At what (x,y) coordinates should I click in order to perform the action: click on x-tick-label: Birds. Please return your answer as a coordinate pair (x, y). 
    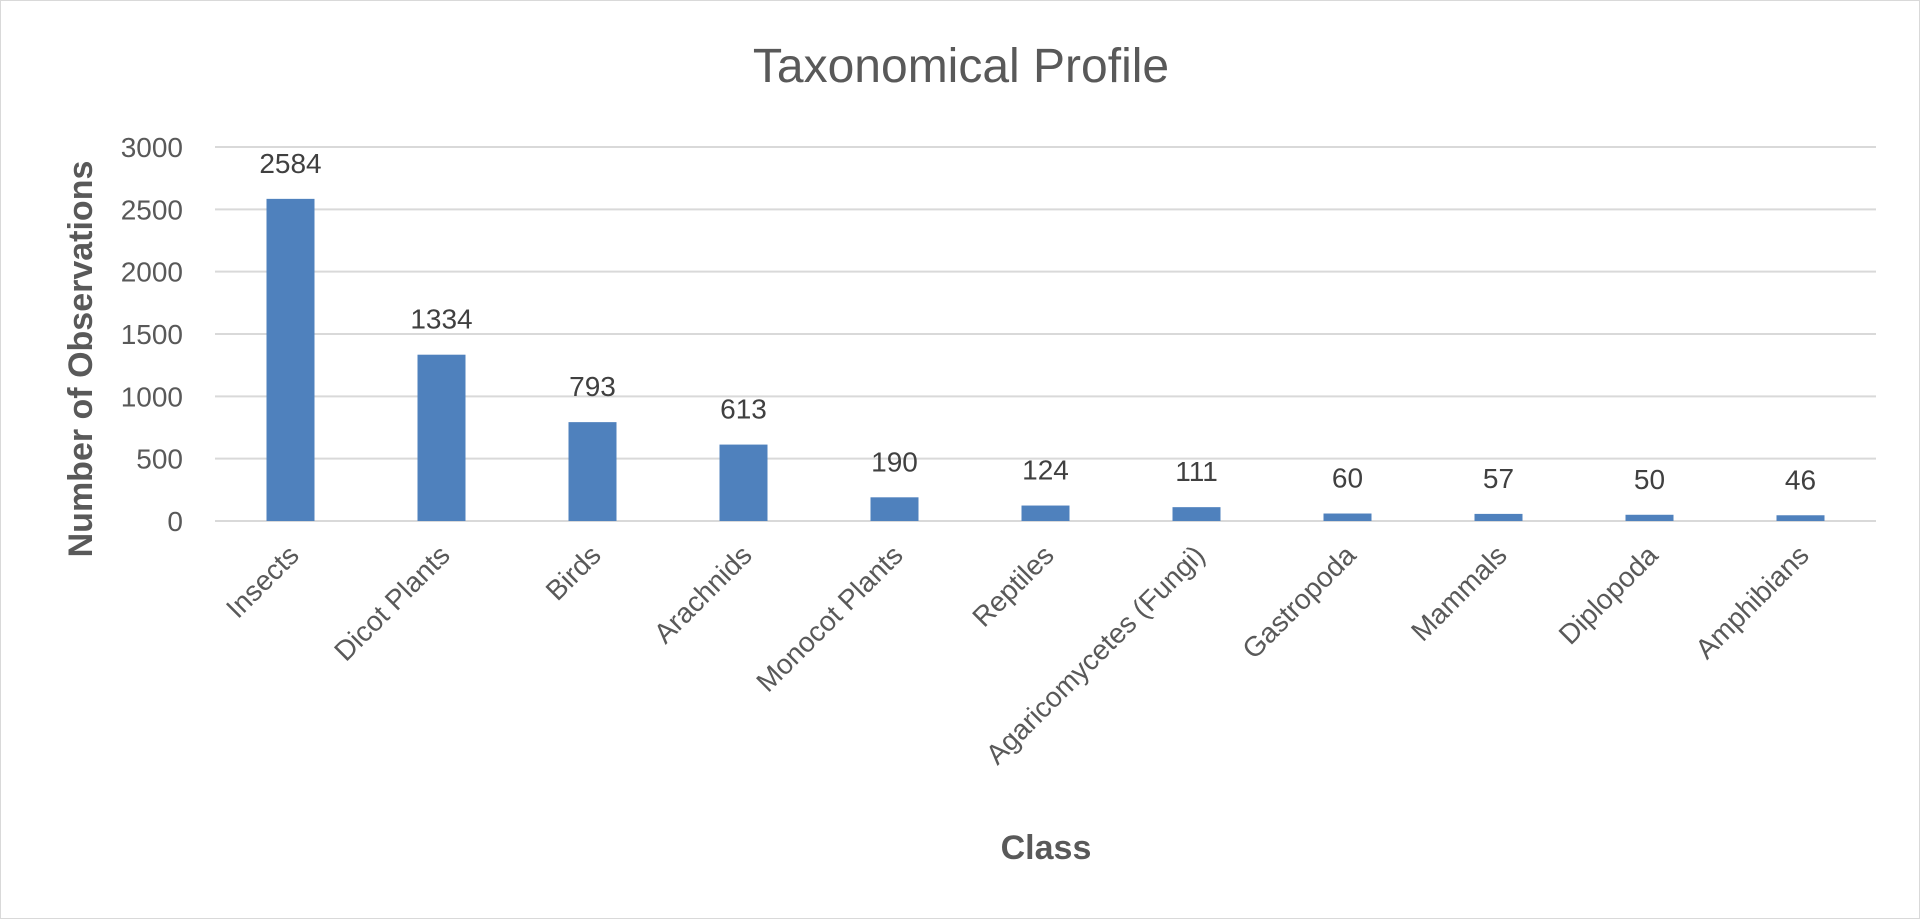
    Looking at the image, I should click on (573, 572).